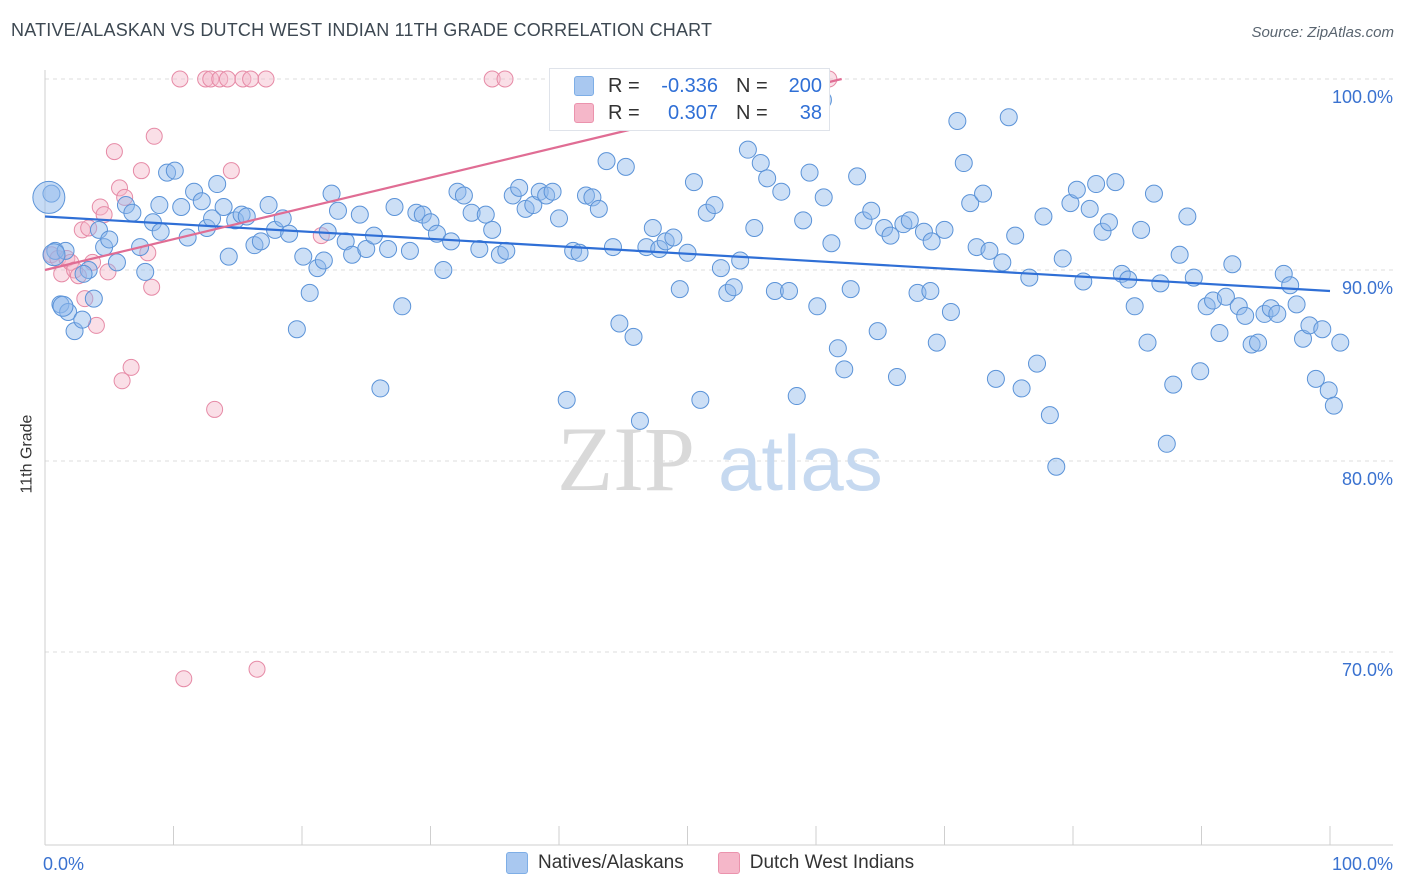 The image size is (1406, 892). What do you see at coordinates (728, 863) in the screenshot?
I see `legend-swatch-dutch` at bounding box center [728, 863].